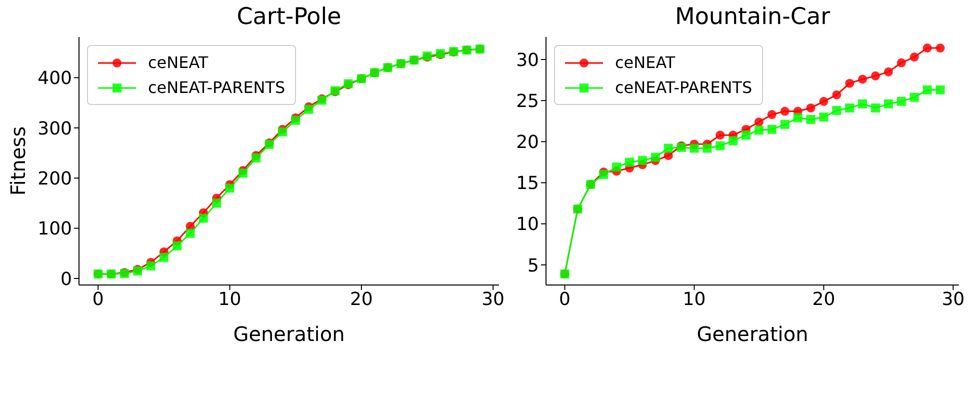 This screenshot has height=407, width=969. Describe the element at coordinates (527, 143) in the screenshot. I see `y-tick-label: 20` at that location.